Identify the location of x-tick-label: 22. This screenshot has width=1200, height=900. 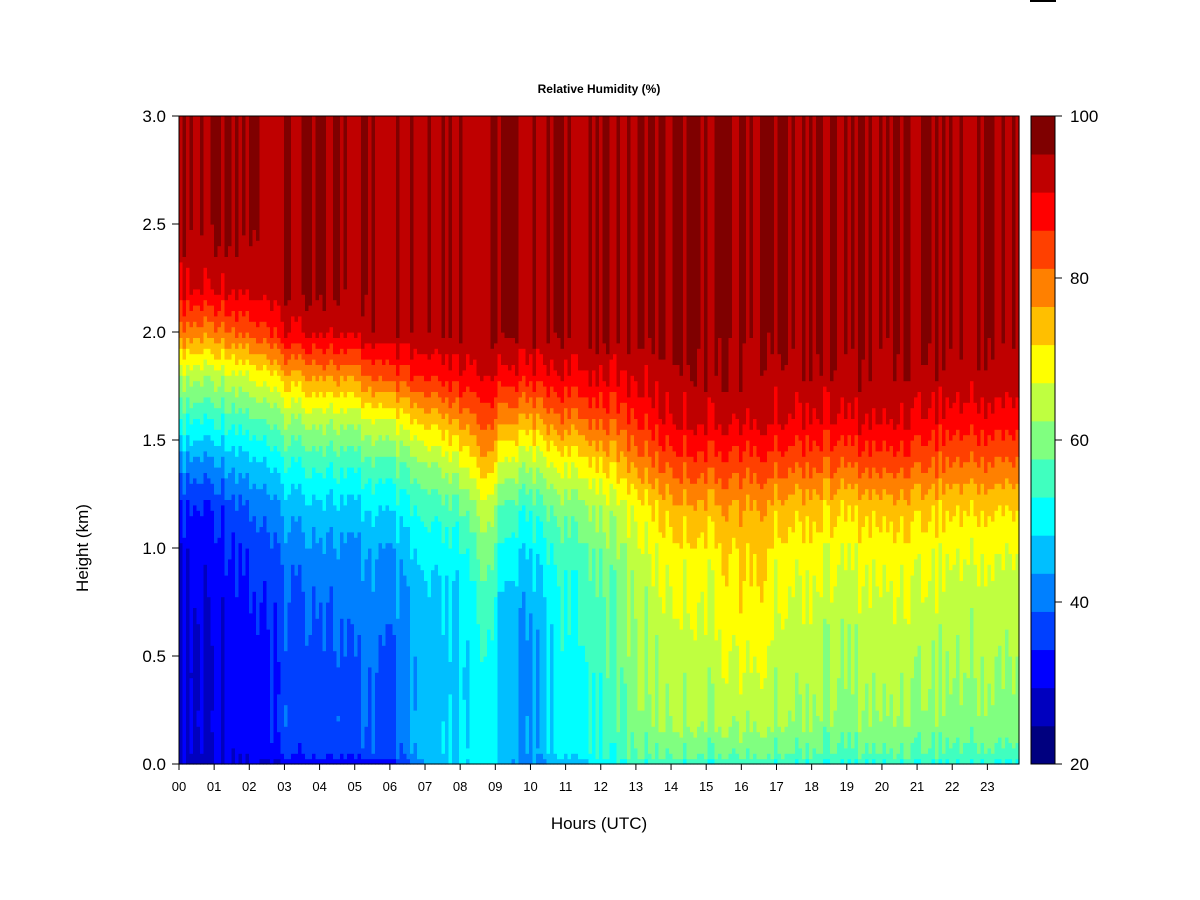
(952, 786).